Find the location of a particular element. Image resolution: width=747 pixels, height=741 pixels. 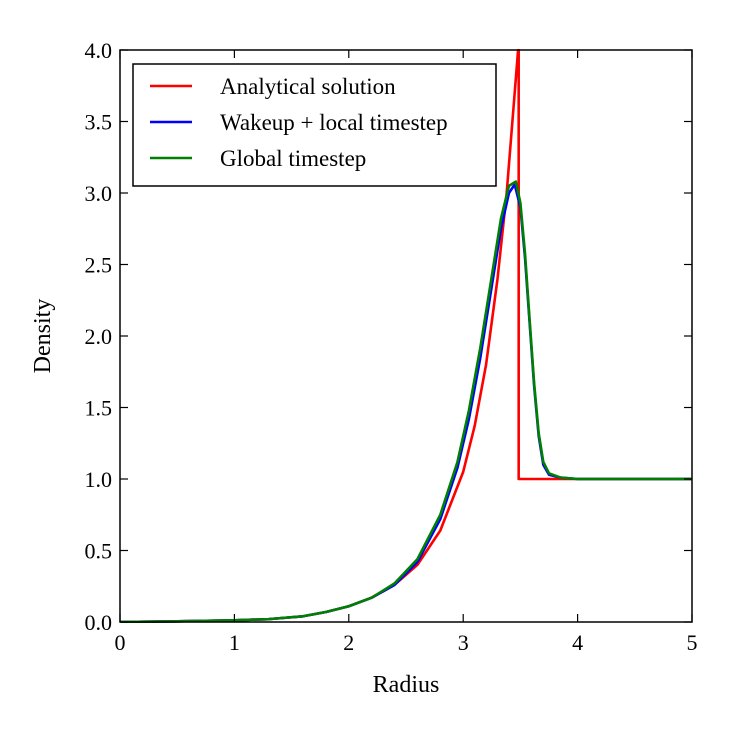

y-tick-label: 2.5 is located at coordinates (99, 265).